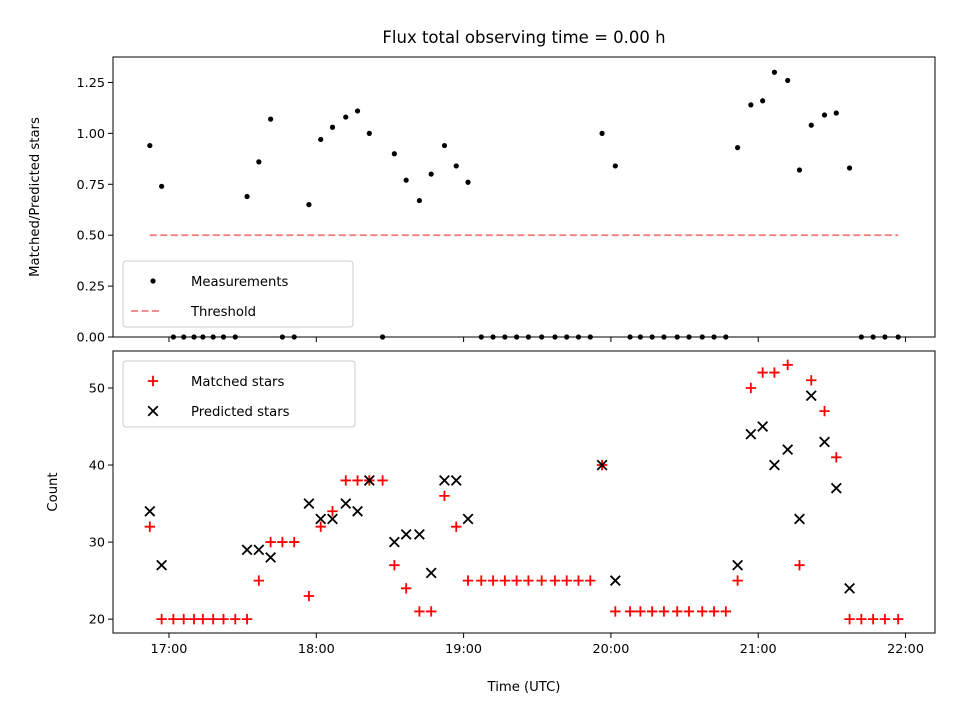  What do you see at coordinates (240, 282) in the screenshot?
I see `legend-label: Measurements` at bounding box center [240, 282].